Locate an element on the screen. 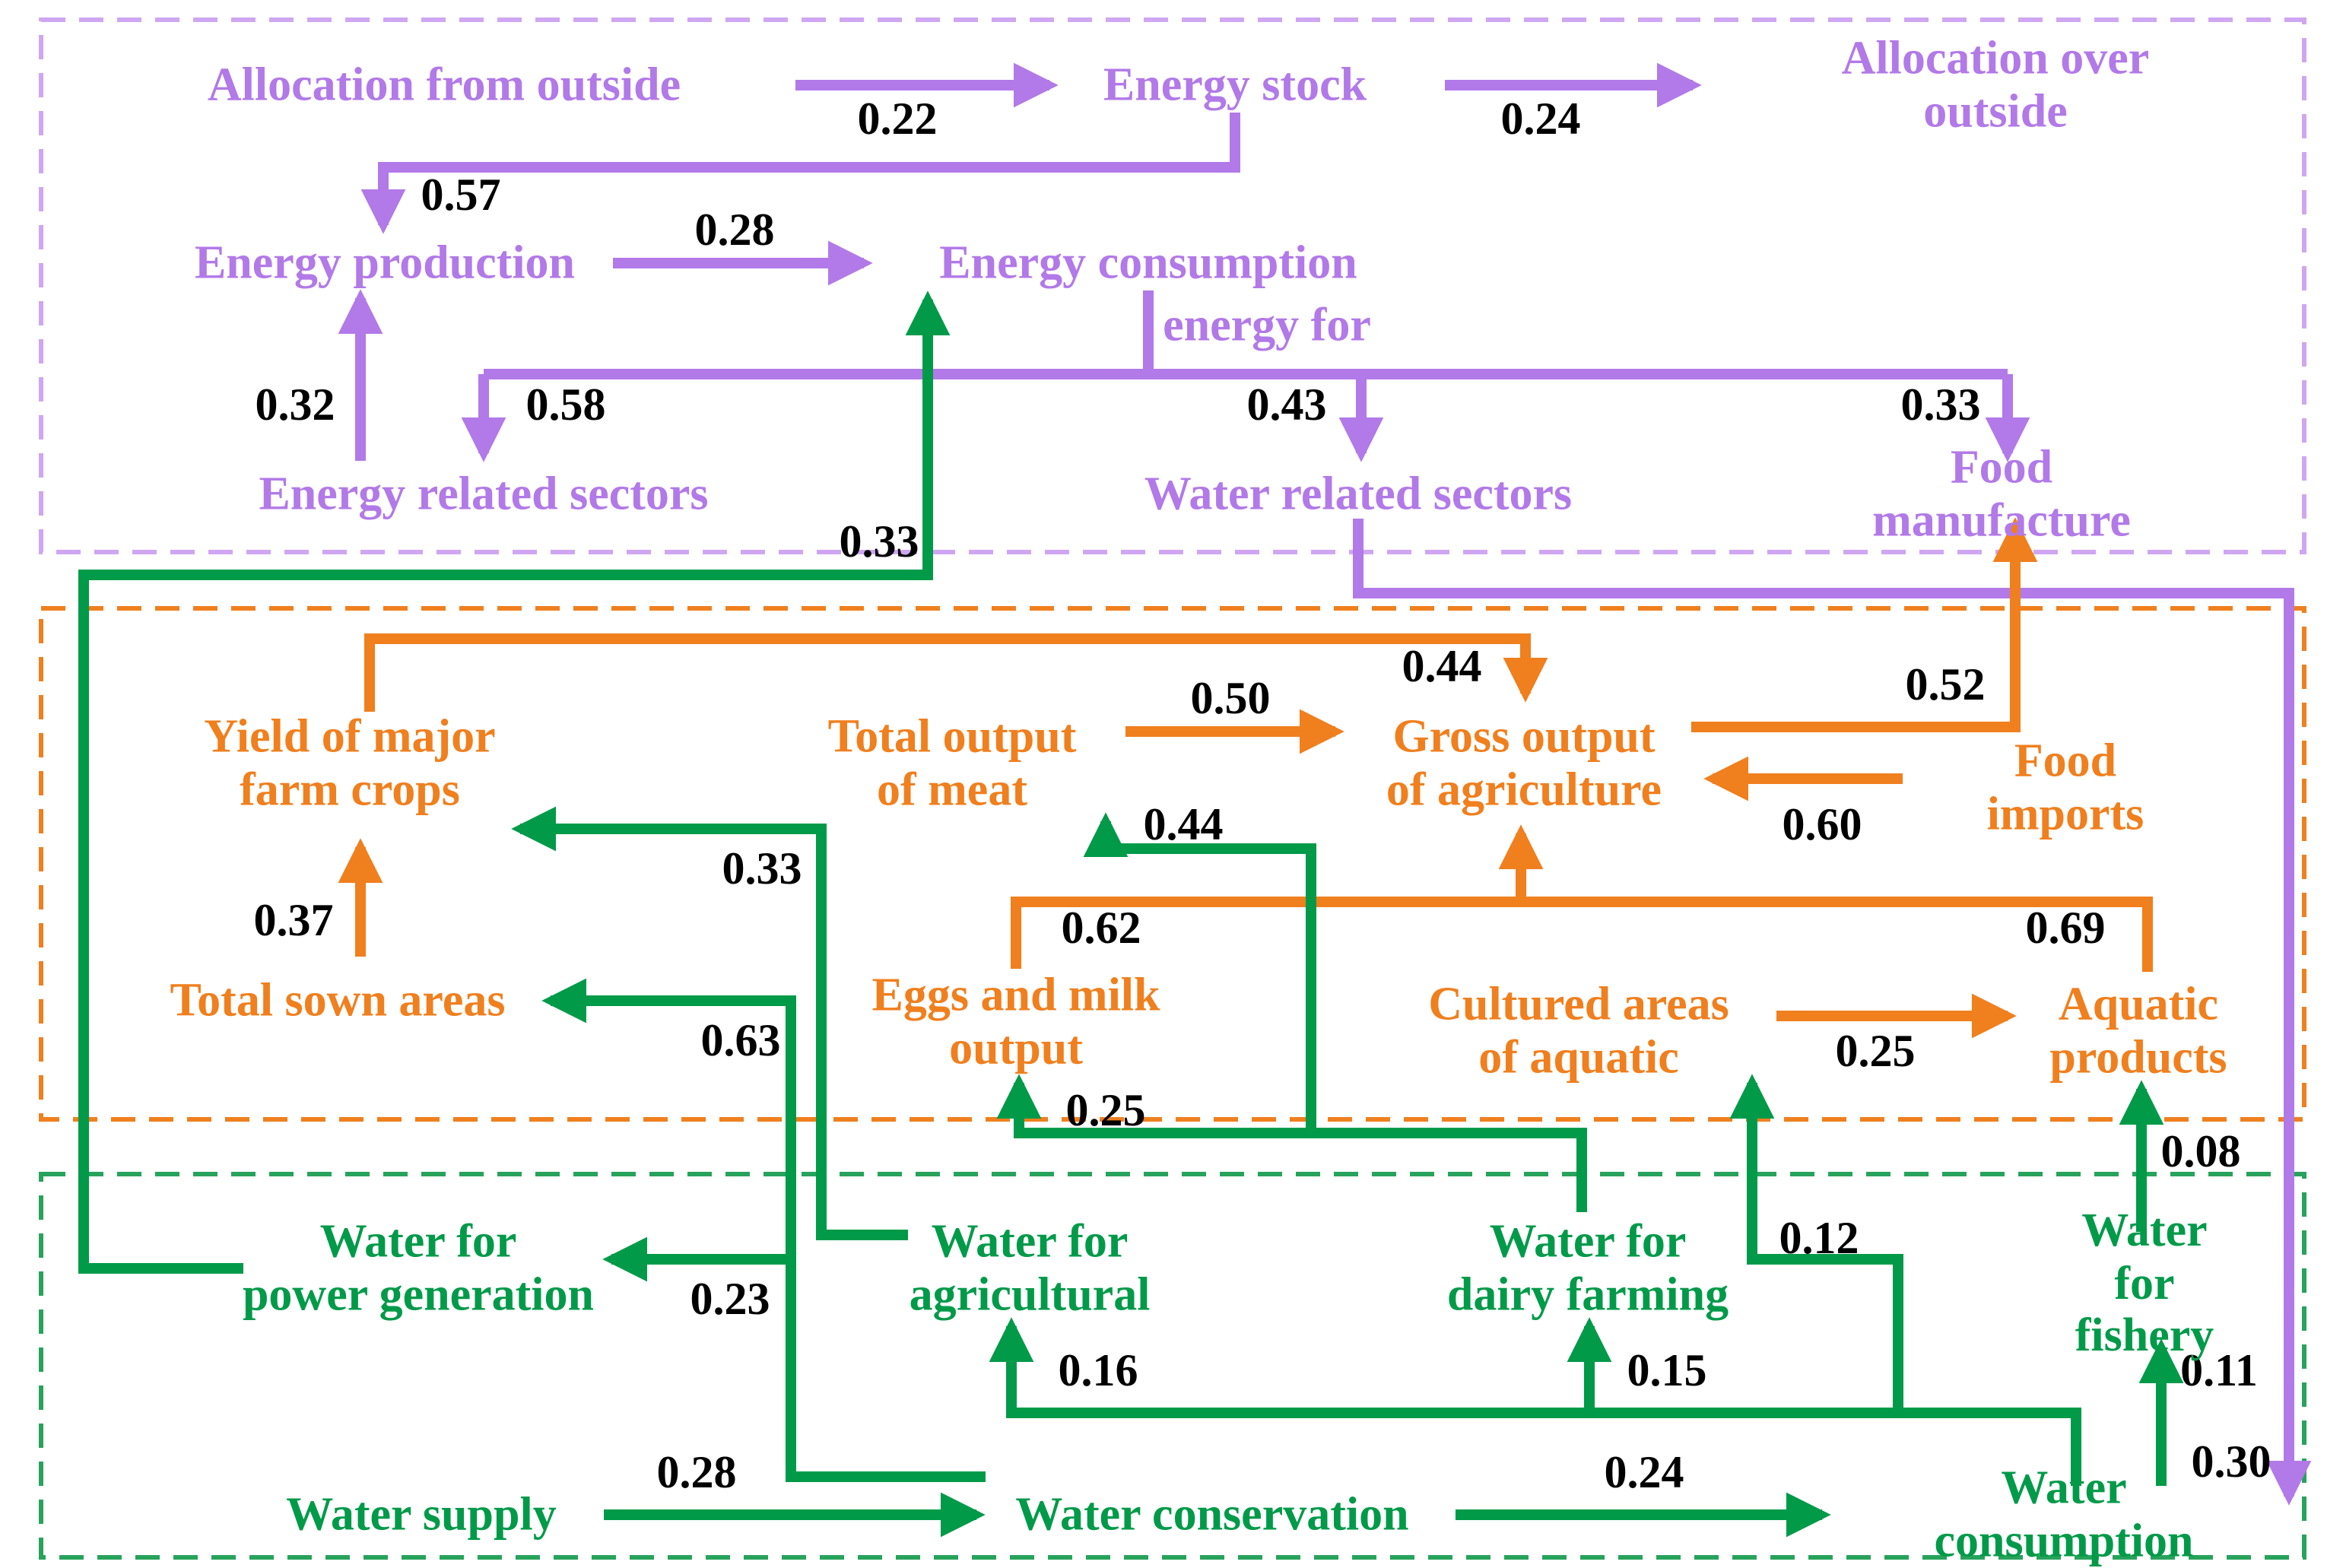 The image size is (2327, 1568). edge-weight-water-consumption-to-dairy: 0.15 is located at coordinates (1667, 1371).